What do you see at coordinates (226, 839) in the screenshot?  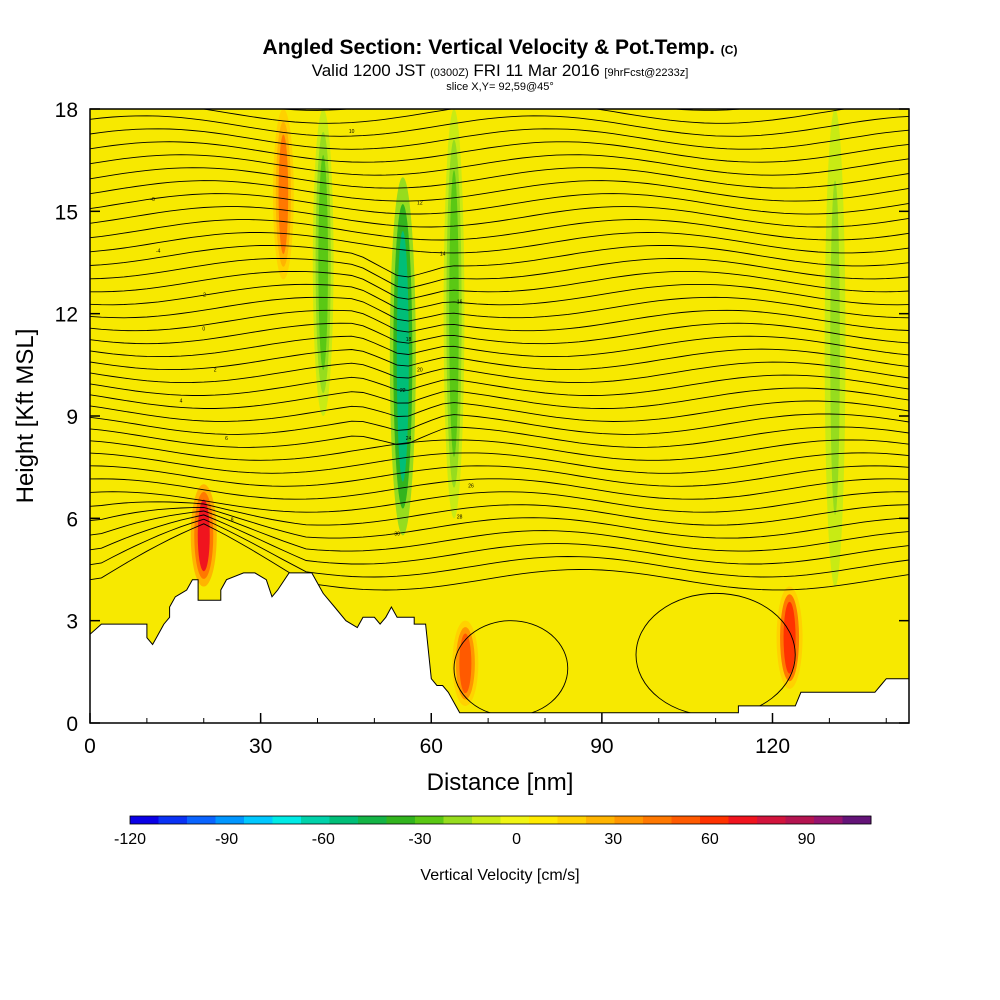 I see `colorbar-tick-label: -90` at bounding box center [226, 839].